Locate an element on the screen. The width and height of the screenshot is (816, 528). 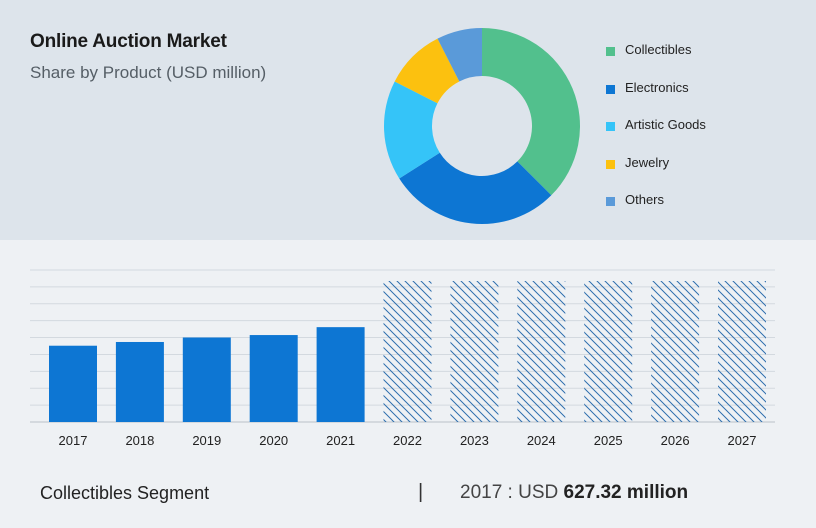
legend-item-others: Others is located at coordinates (656, 211).